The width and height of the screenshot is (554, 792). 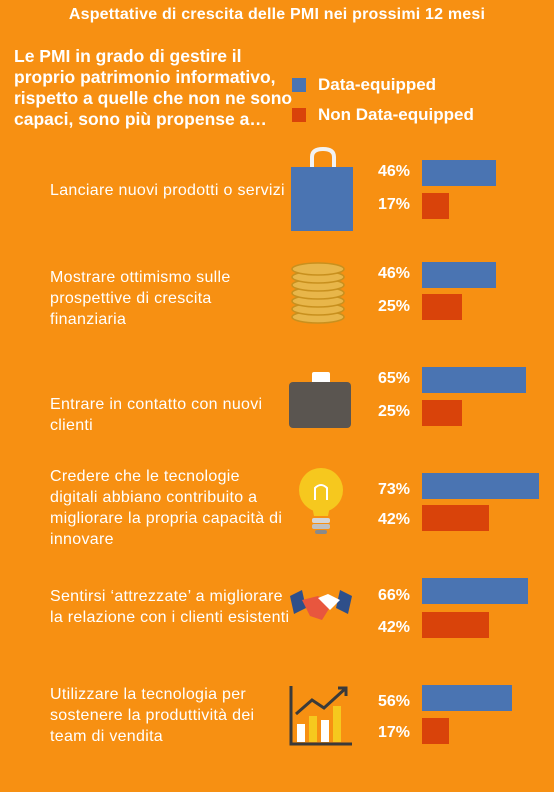 I want to click on legend-item-non-data-equipped: Non Data-equipped, so click(x=383, y=115).